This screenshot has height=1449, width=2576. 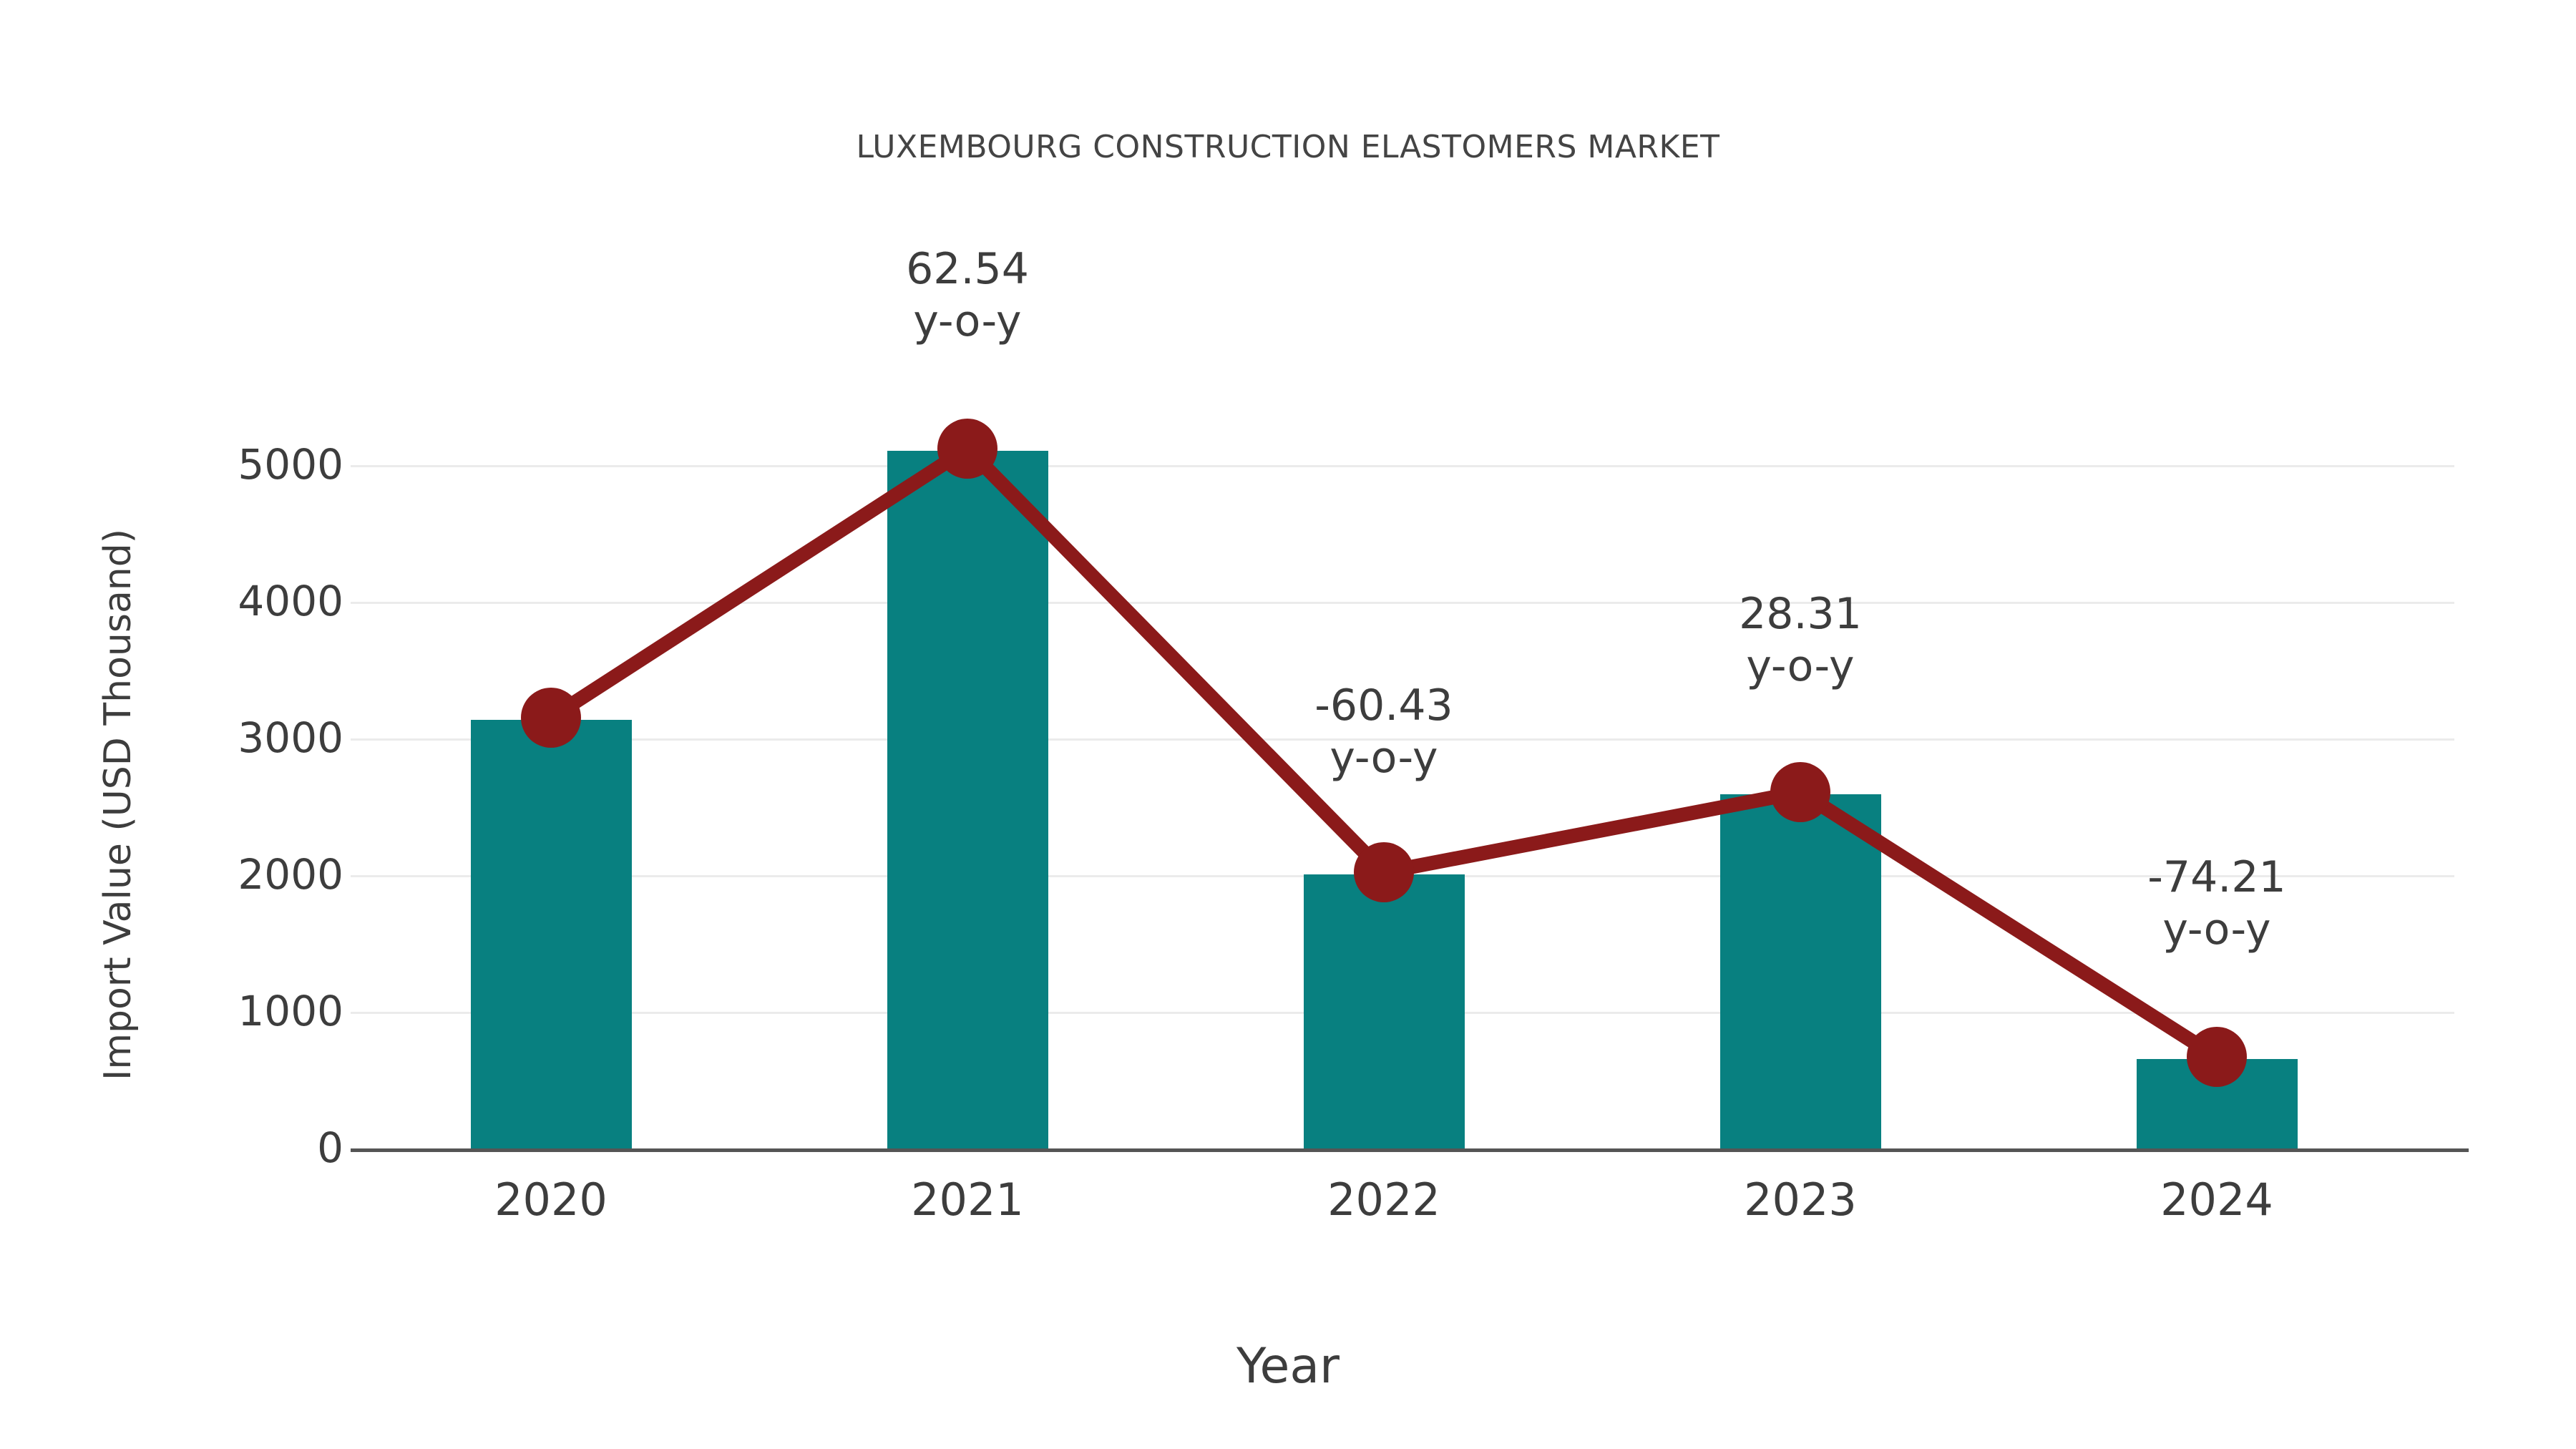 What do you see at coordinates (967, 801) in the screenshot?
I see `bar-2021` at bounding box center [967, 801].